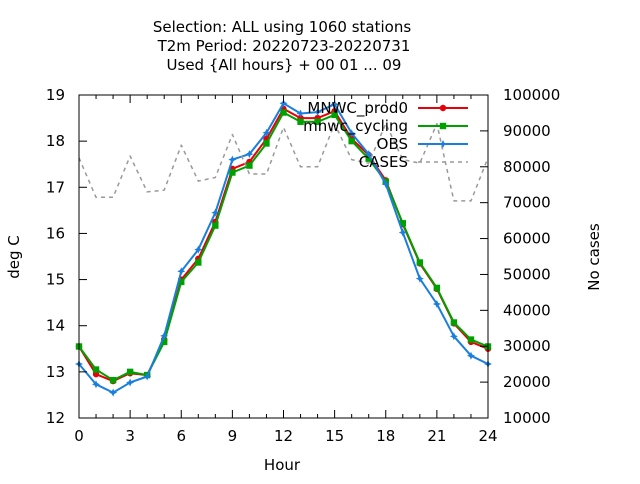 The height and width of the screenshot is (484, 640). What do you see at coordinates (487, 436) in the screenshot?
I see `x-tick-label: 24` at bounding box center [487, 436].